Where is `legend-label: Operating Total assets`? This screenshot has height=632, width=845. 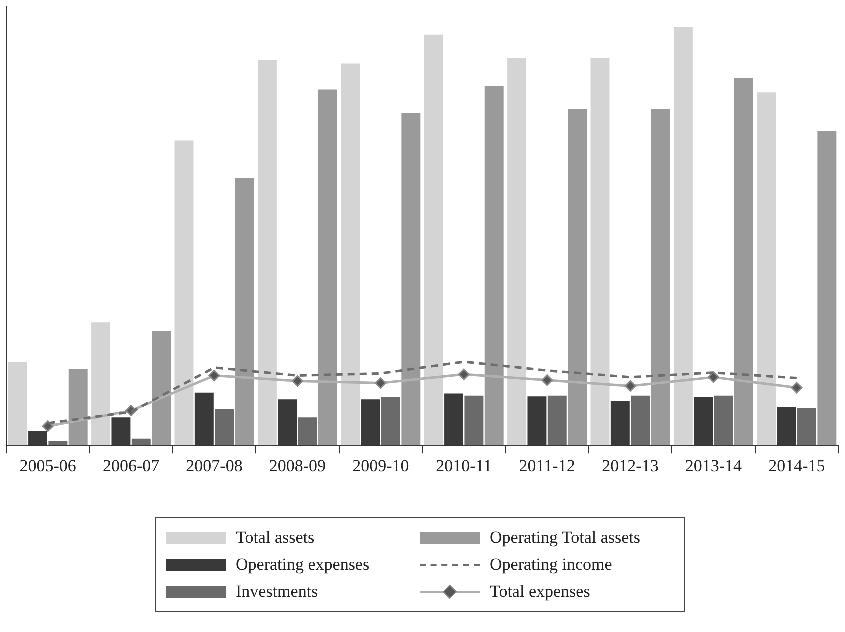
legend-label: Operating Total assets is located at coordinates (565, 538).